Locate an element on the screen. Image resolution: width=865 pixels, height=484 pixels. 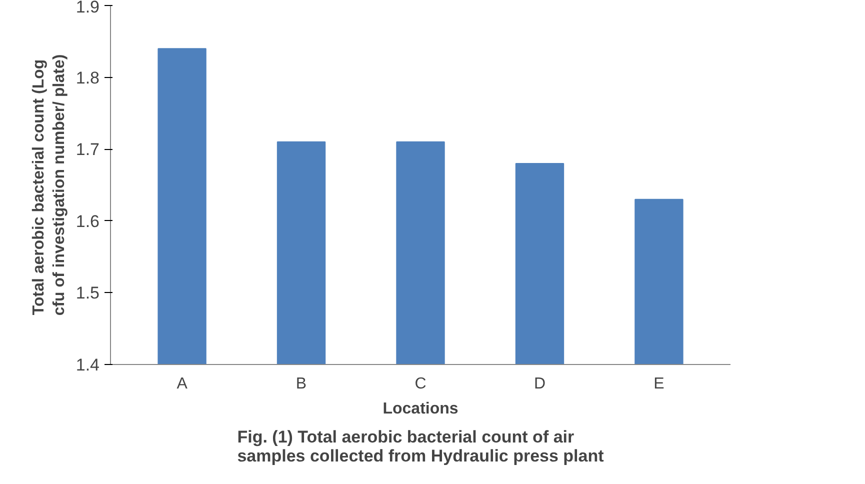
x-tick-label: E is located at coordinates (659, 384).